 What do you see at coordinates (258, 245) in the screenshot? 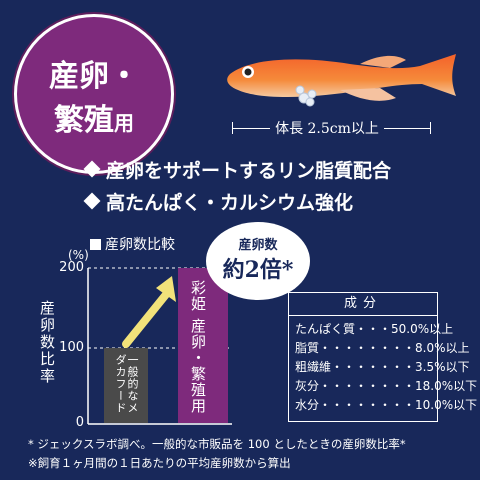
I see `bubble-line1: 産卵数` at bounding box center [258, 245].